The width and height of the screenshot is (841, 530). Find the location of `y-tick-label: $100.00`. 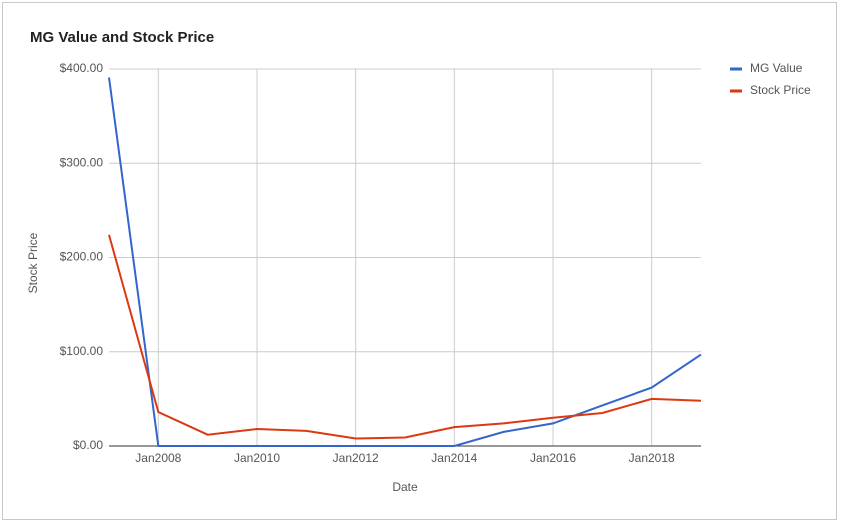

y-tick-label: $100.00 is located at coordinates (82, 351).